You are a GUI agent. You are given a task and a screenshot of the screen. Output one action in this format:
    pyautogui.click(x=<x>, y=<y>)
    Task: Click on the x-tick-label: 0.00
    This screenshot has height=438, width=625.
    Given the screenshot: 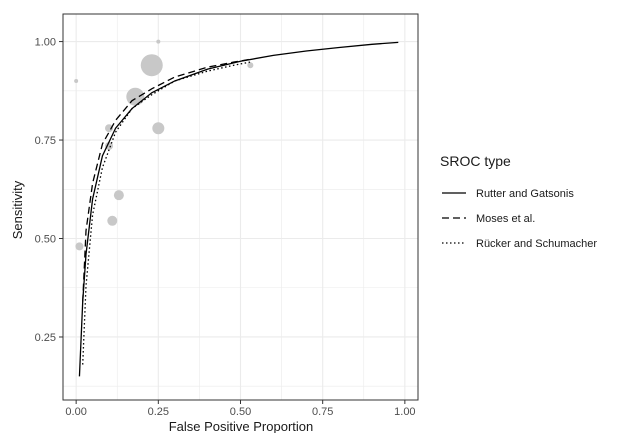 What is the action you would take?
    pyautogui.click(x=75, y=412)
    